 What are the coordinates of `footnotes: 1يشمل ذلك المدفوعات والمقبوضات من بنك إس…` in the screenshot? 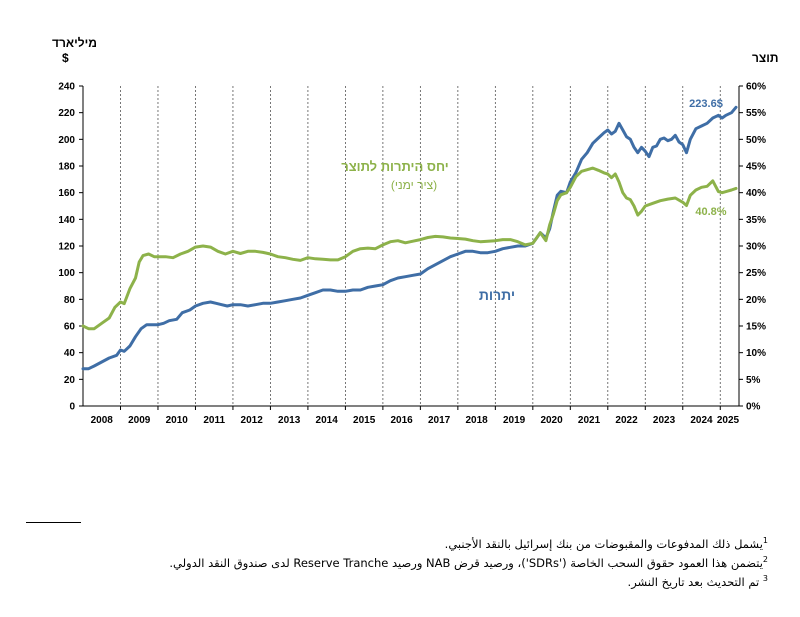 It's located at (394, 555).